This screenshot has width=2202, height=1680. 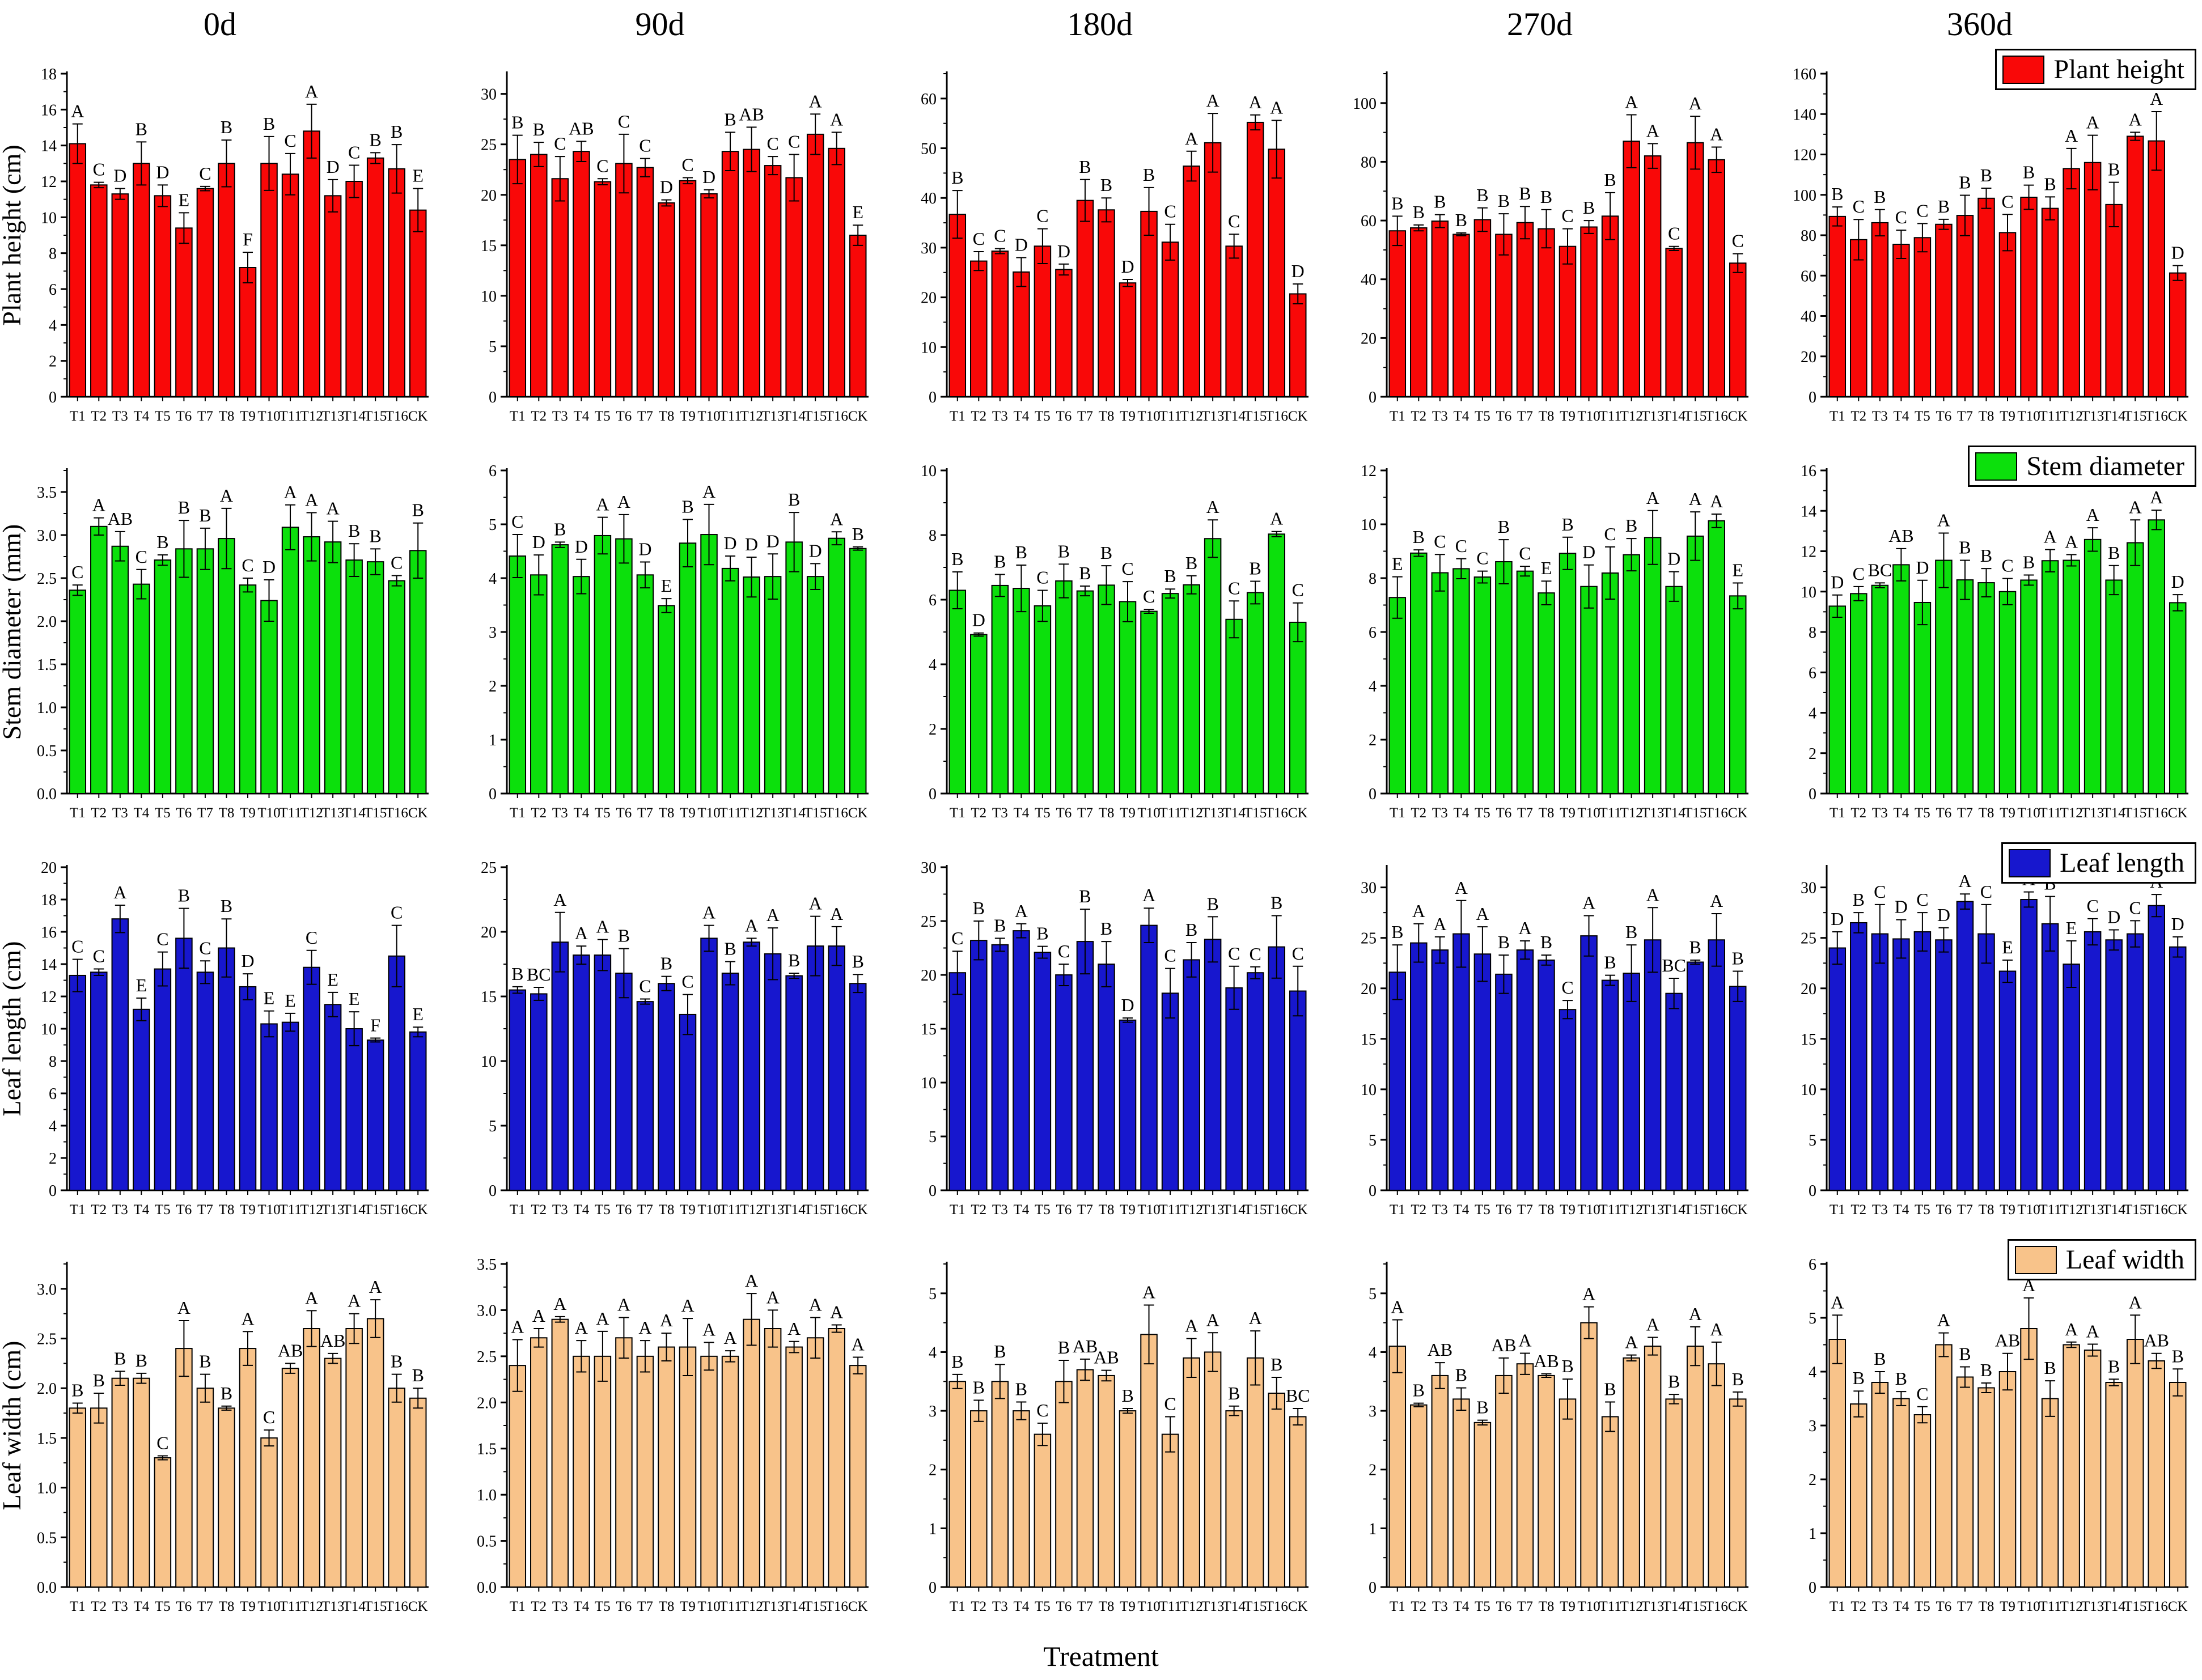 What do you see at coordinates (929, 471) in the screenshot?
I see `svg-text: 10` at bounding box center [929, 471].